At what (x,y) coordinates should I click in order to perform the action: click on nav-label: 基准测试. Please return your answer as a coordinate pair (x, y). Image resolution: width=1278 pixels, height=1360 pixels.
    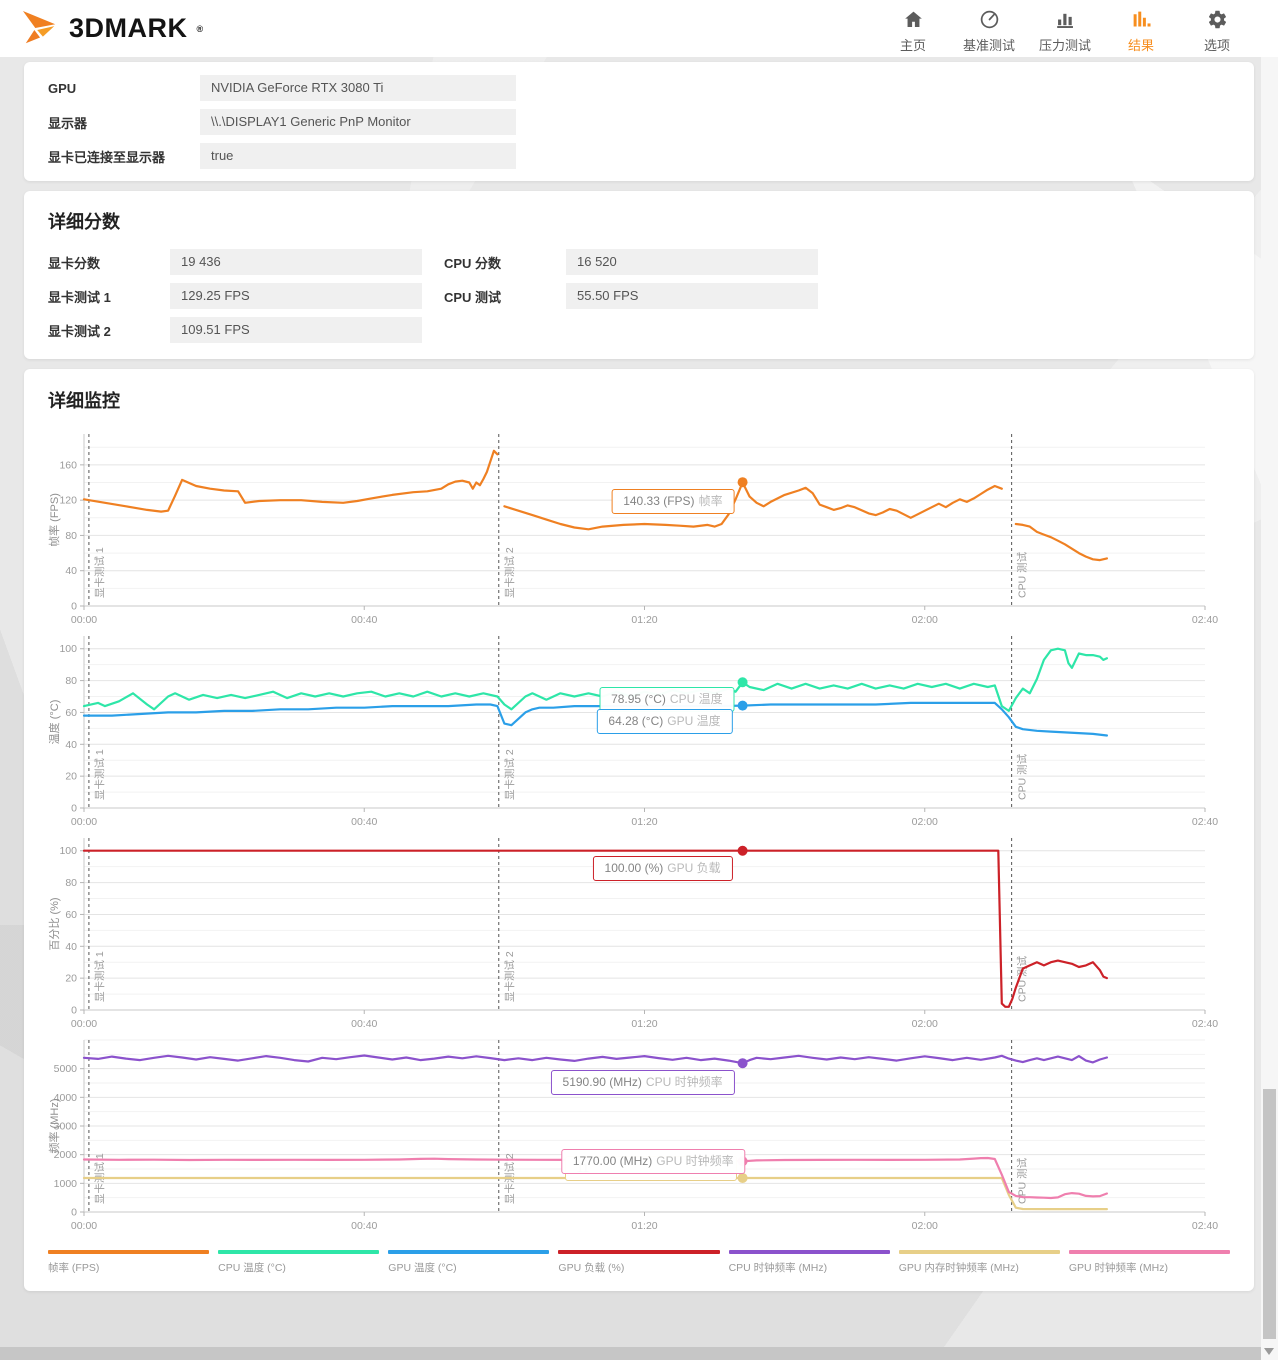
    Looking at the image, I should click on (988, 45).